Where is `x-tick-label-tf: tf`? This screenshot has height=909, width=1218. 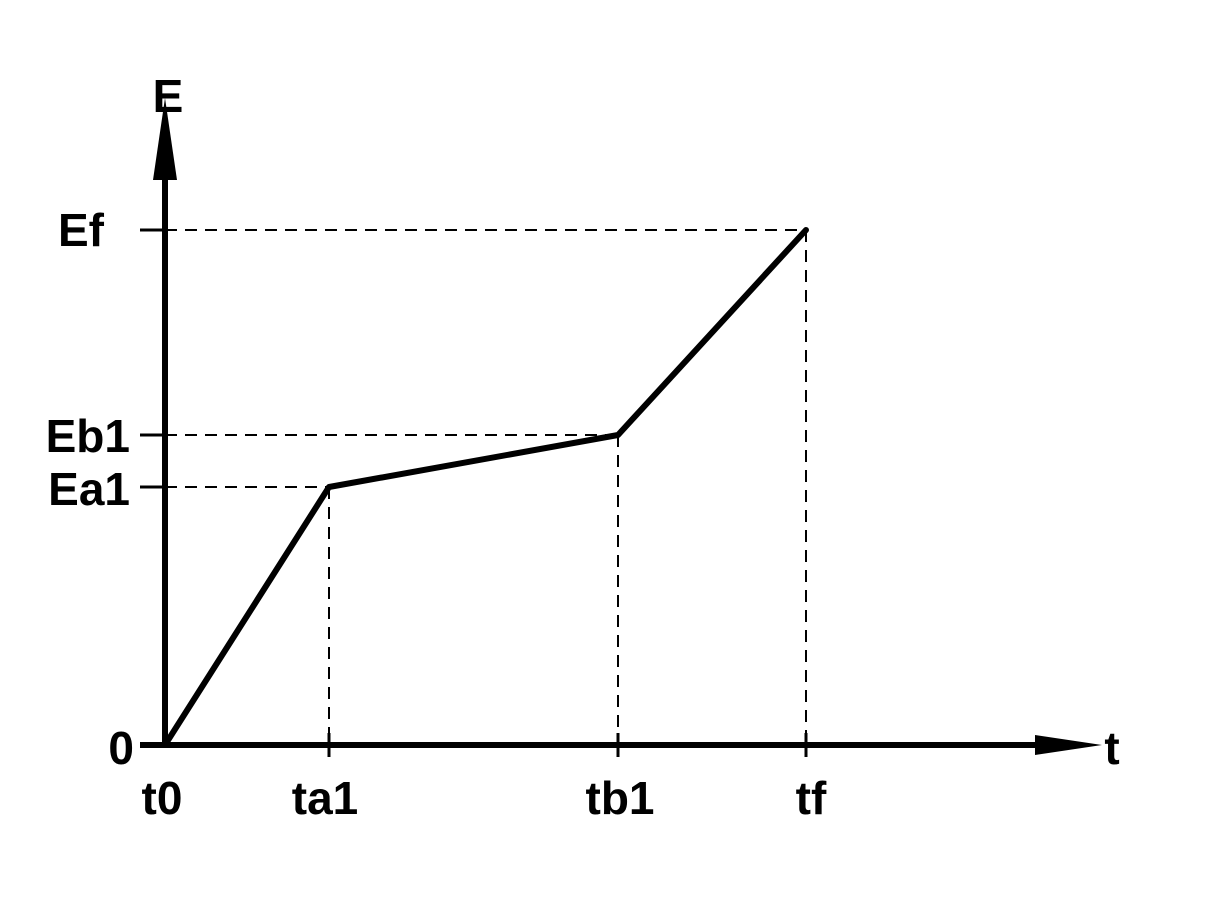 x-tick-label-tf: tf is located at coordinates (811, 798).